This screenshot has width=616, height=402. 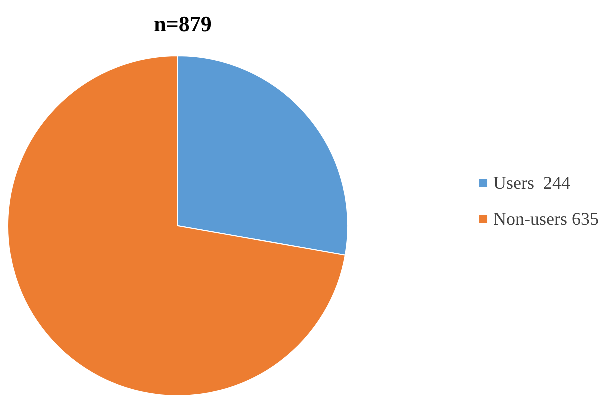 What do you see at coordinates (547, 219) in the screenshot?
I see `legend-label: Non-users 635` at bounding box center [547, 219].